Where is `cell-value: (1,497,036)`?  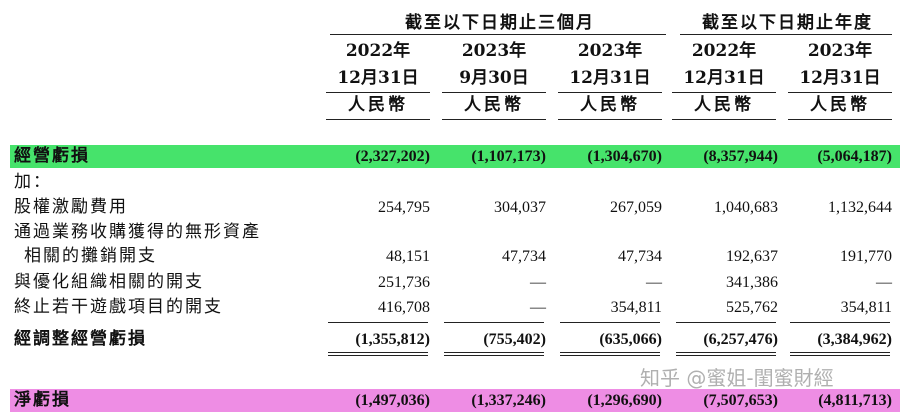 cell-value: (1,497,036) is located at coordinates (392, 400).